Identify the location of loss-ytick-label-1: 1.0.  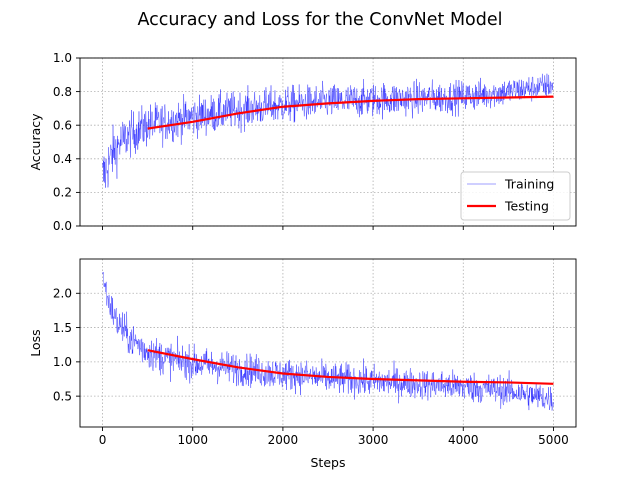
(62, 362).